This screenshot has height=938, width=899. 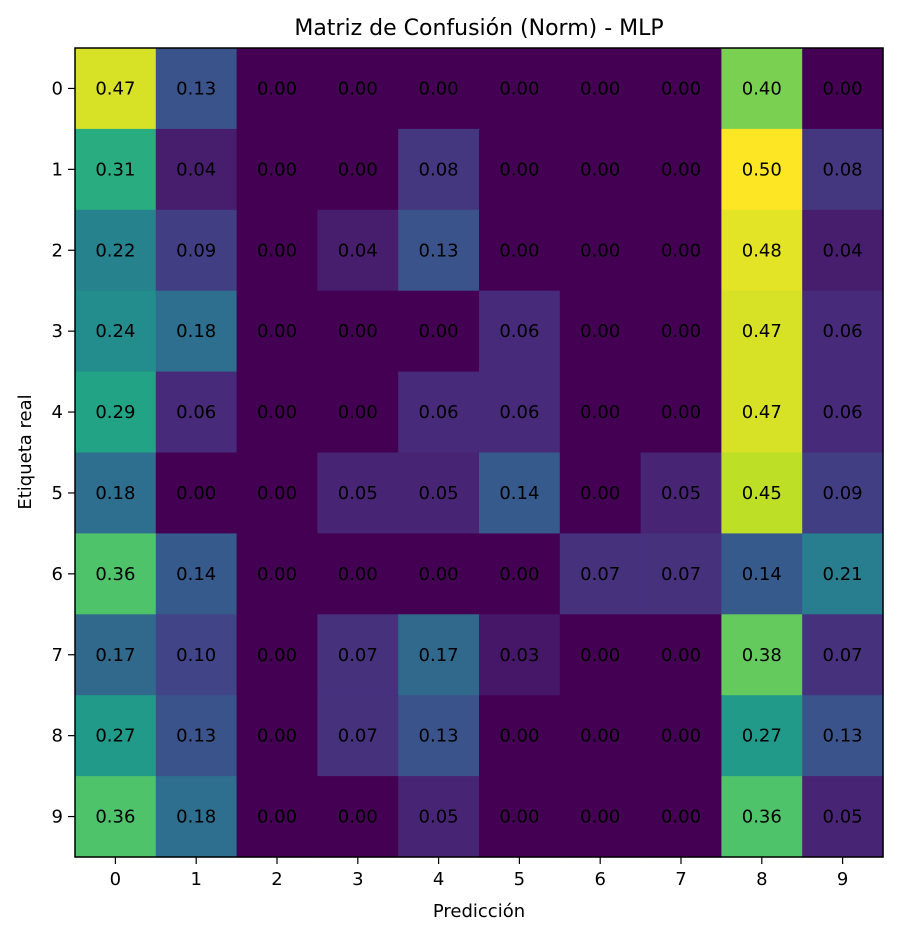 What do you see at coordinates (762, 250) in the screenshot?
I see `cell-value-label: 0.48` at bounding box center [762, 250].